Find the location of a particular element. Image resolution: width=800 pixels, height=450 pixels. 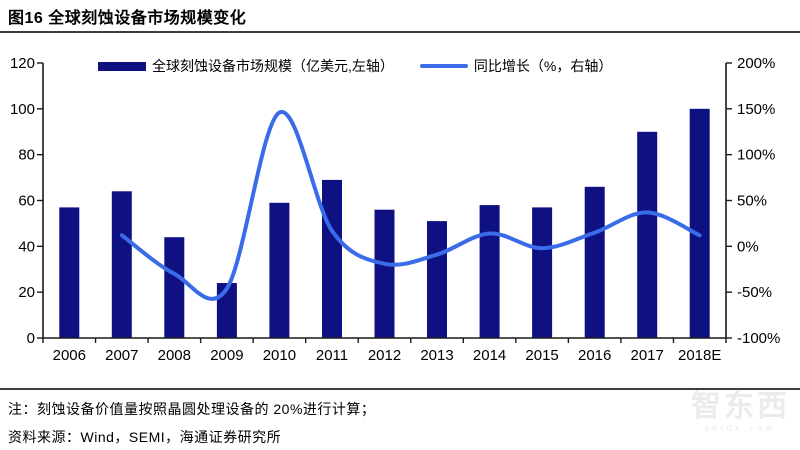

bar-2012 is located at coordinates (384, 273).